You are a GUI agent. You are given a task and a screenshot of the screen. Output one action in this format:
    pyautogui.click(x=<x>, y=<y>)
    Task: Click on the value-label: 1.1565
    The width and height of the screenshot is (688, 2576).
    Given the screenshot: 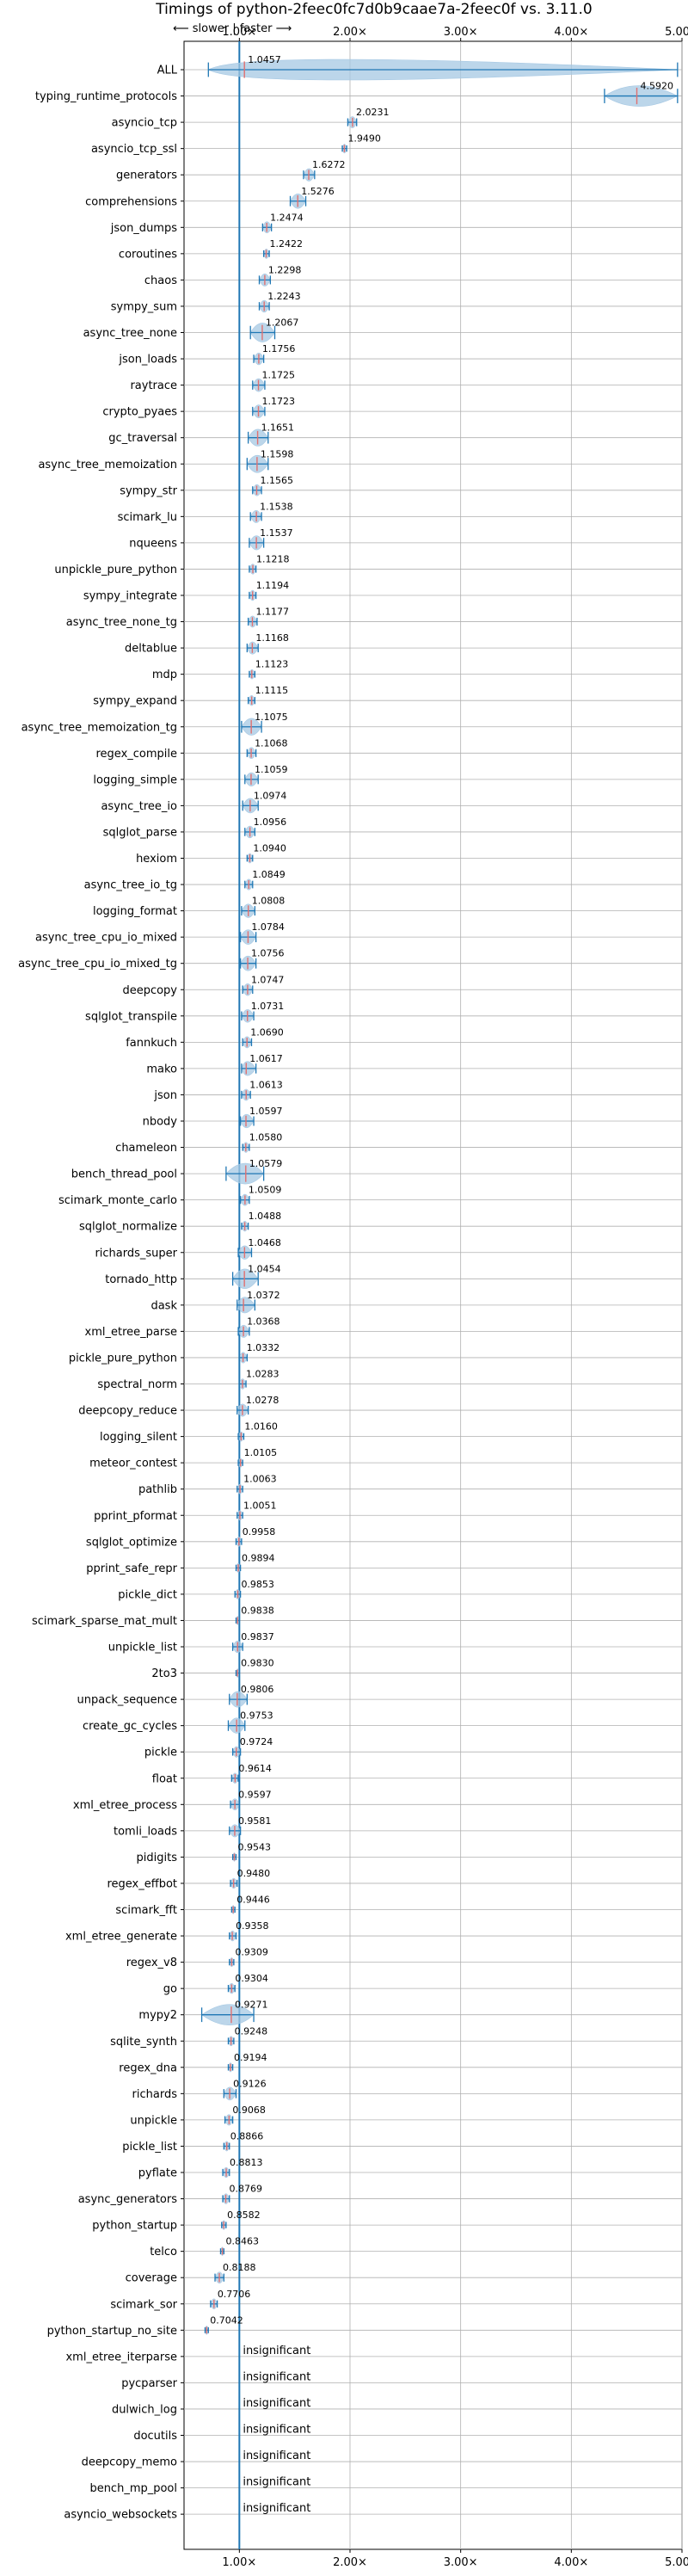 What is the action you would take?
    pyautogui.click(x=276, y=481)
    